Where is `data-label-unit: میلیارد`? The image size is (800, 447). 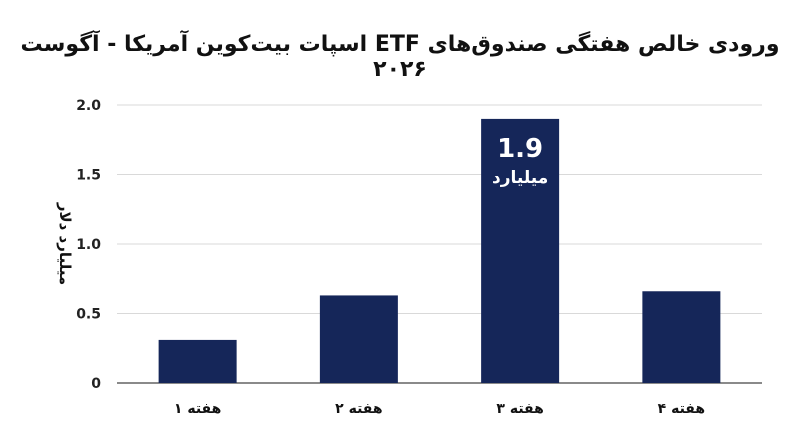
data-label-unit: میلیارد is located at coordinates (520, 178).